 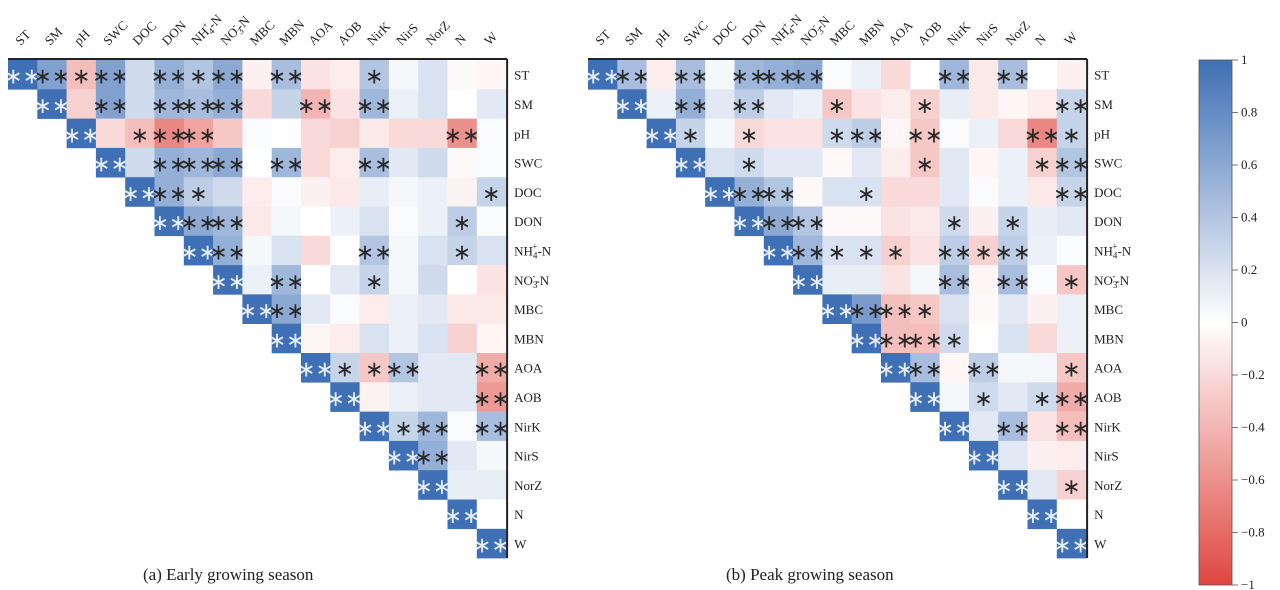 What do you see at coordinates (925, 338) in the screenshot?
I see `heatmap-cell-mbn-aob` at bounding box center [925, 338].